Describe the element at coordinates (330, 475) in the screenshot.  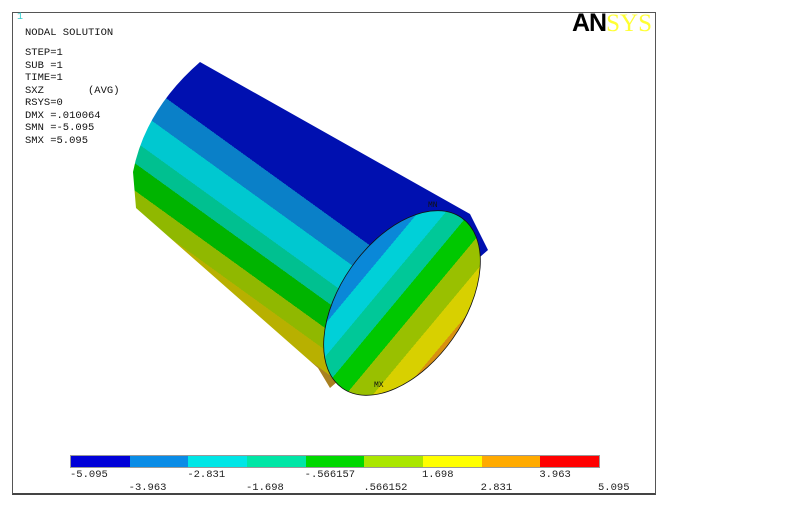
I see `legend-value-label: -.566157` at that location.